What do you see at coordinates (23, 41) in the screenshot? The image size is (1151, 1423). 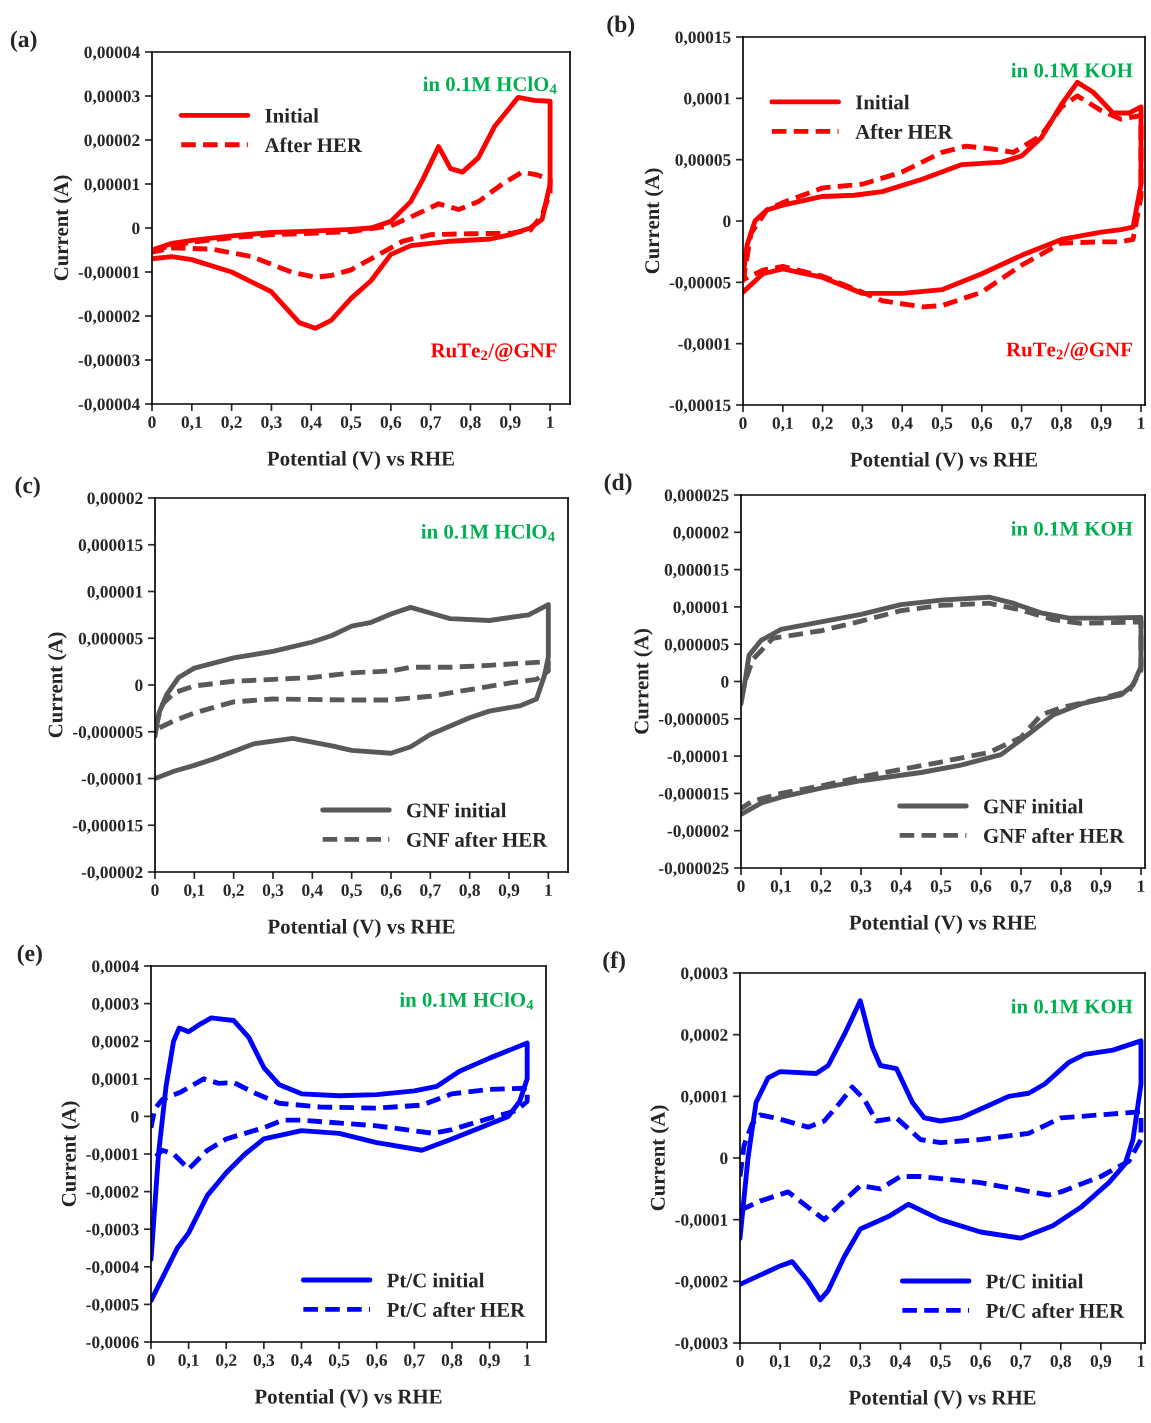 I see `chart-title: (a)` at bounding box center [23, 41].